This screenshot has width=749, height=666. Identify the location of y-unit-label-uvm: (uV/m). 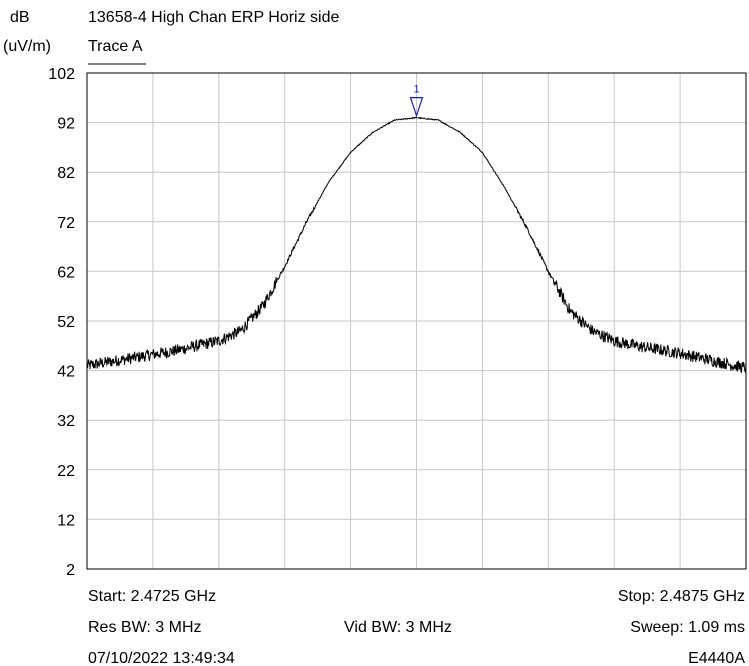
(27, 46).